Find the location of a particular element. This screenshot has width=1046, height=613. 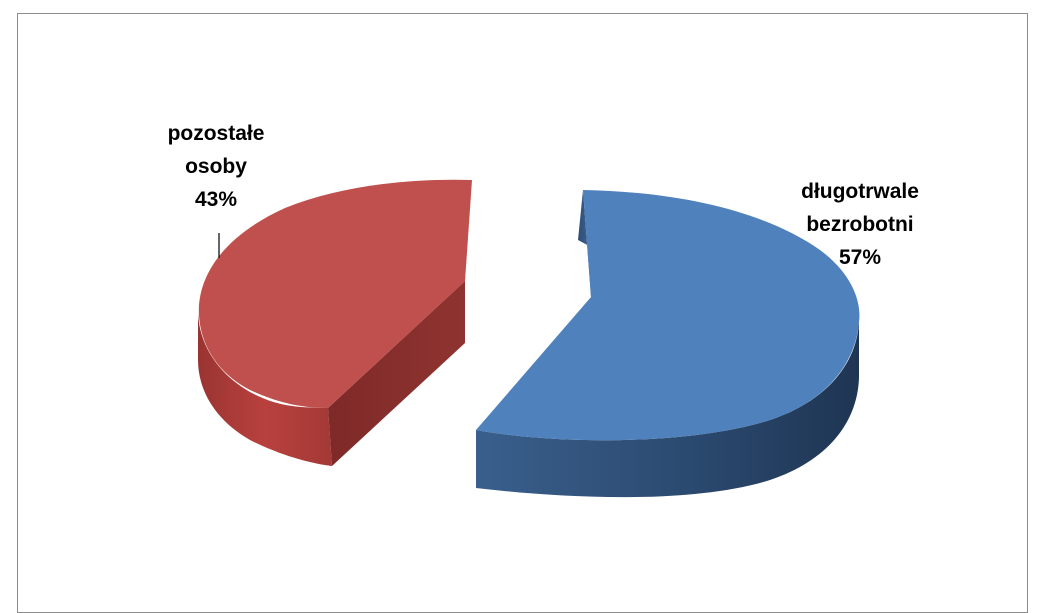

slice-pozostale-osoby is located at coordinates (335, 322).